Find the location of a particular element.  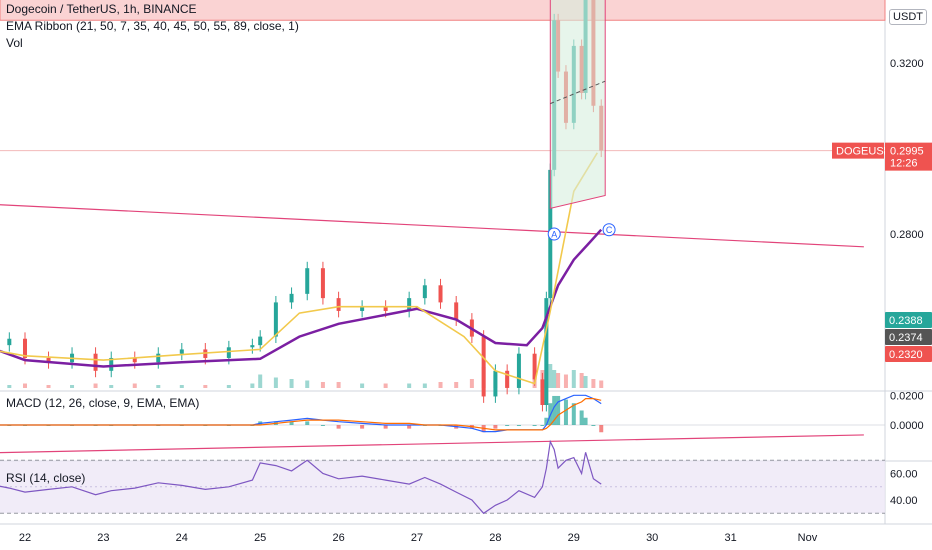

countdown-tag: 12:26 is located at coordinates (904, 164).